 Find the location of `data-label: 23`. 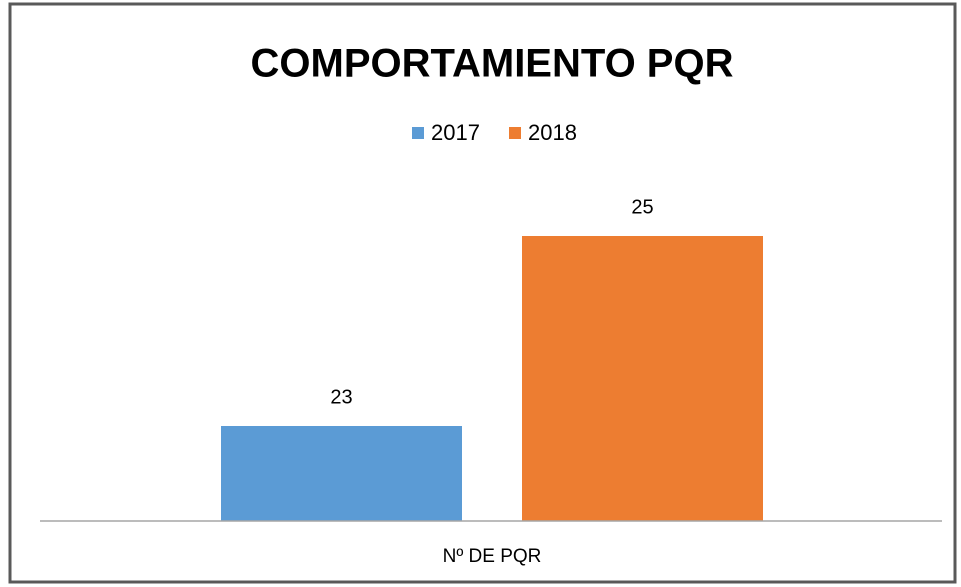

data-label: 23 is located at coordinates (341, 397).